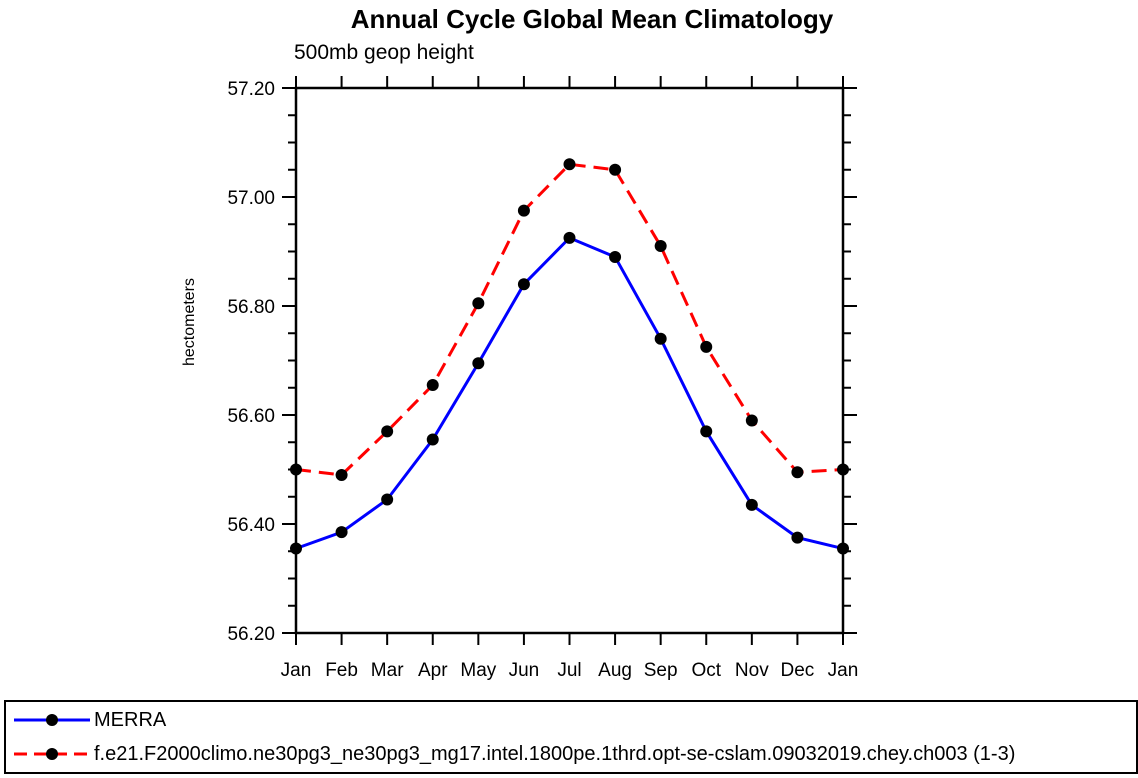 The image size is (1138, 778). I want to click on svg-text: 56.20, so click(251, 634).